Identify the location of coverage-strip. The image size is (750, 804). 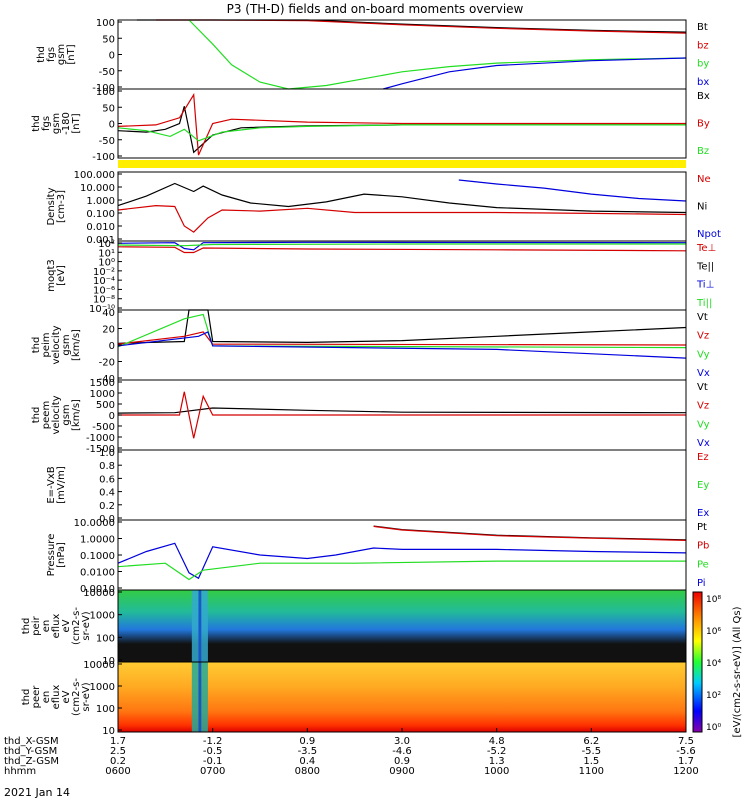
(402, 164).